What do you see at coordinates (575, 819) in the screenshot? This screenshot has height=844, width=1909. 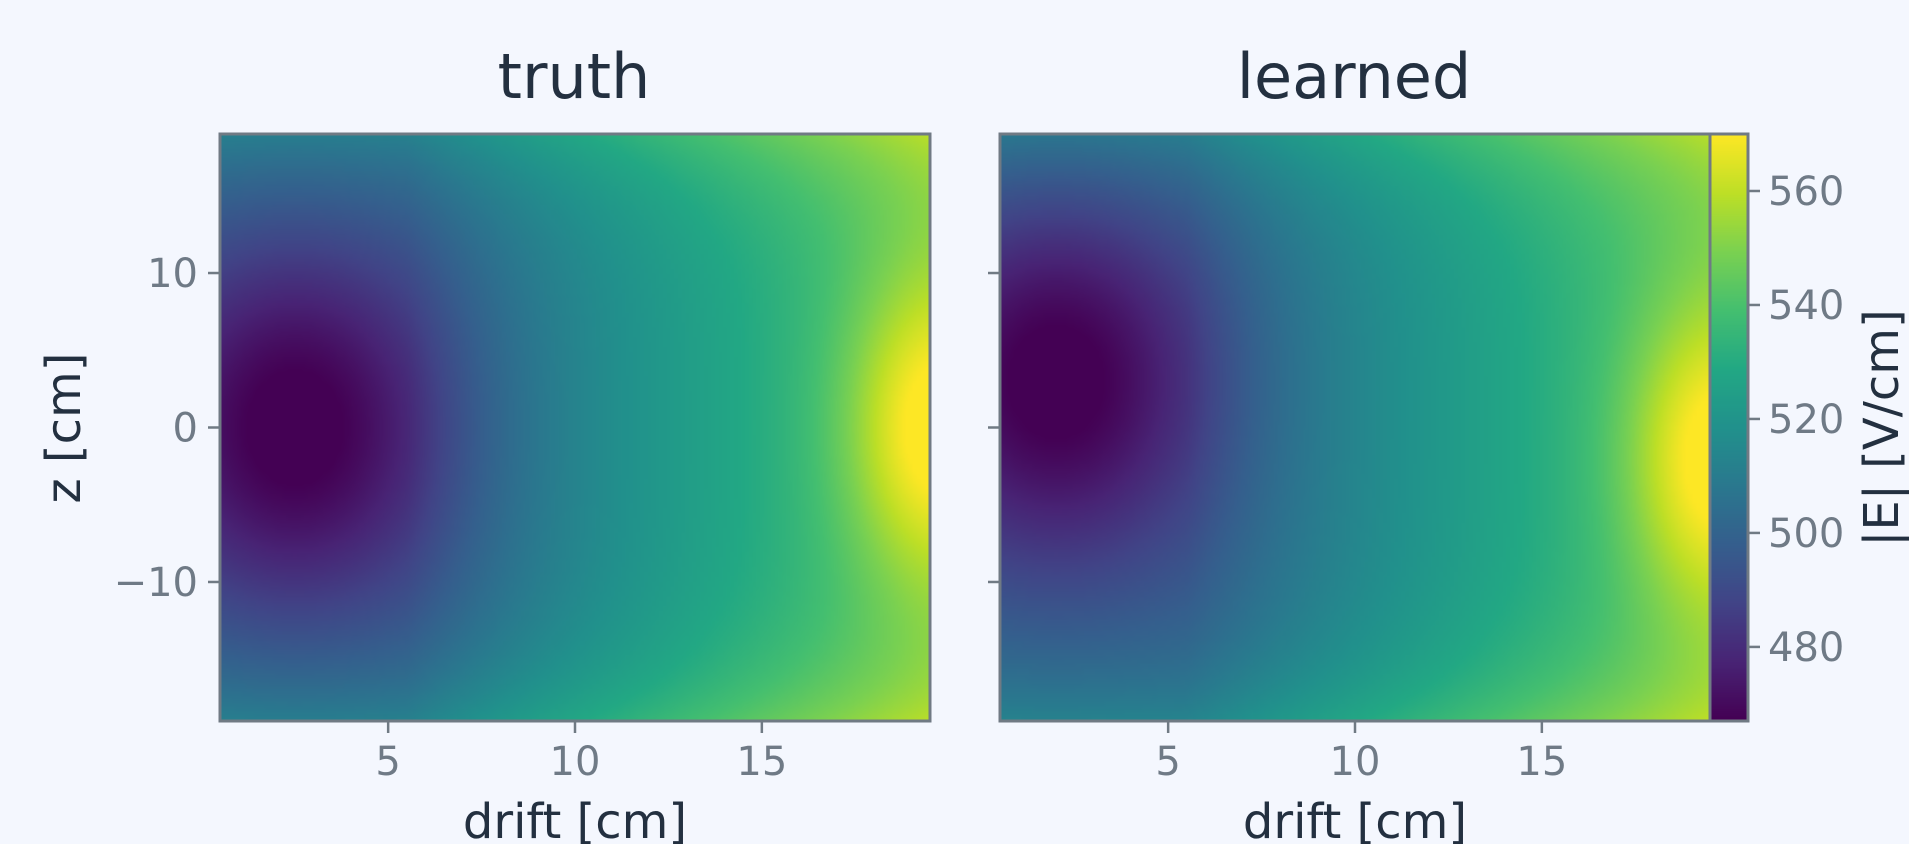 I see `xlabel-truth: drift [cm]` at bounding box center [575, 819].